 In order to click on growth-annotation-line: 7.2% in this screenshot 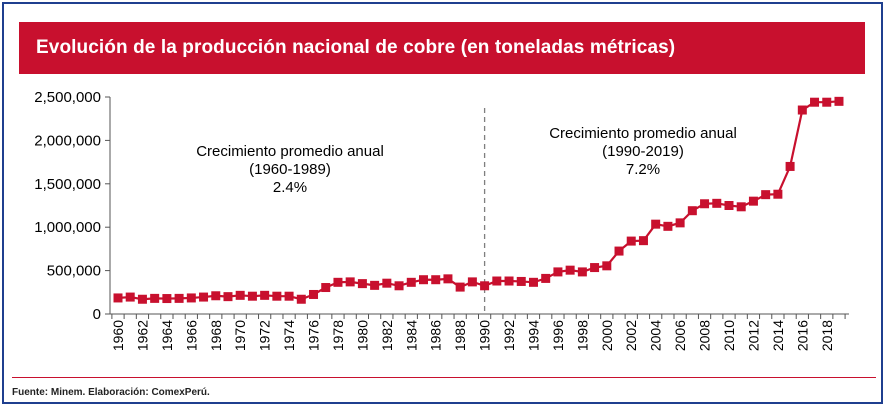, I will do `click(643, 169)`.